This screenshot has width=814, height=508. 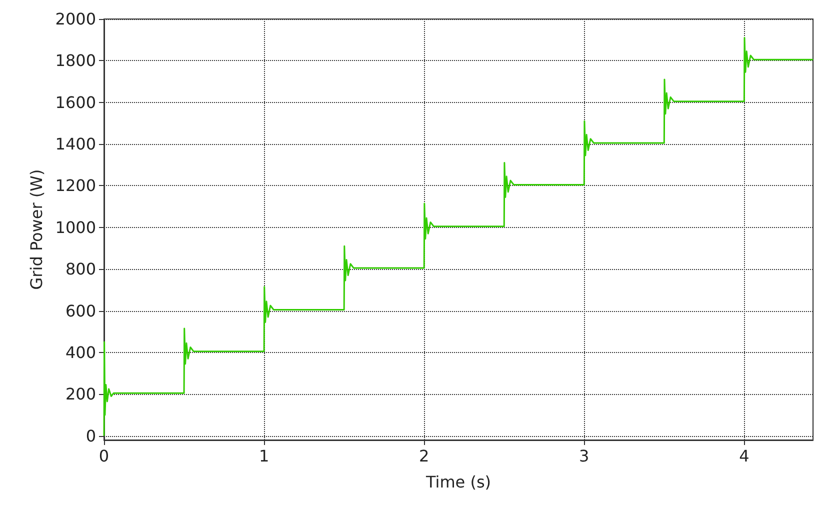 I want to click on y-tick-label: 800, so click(x=80, y=269).